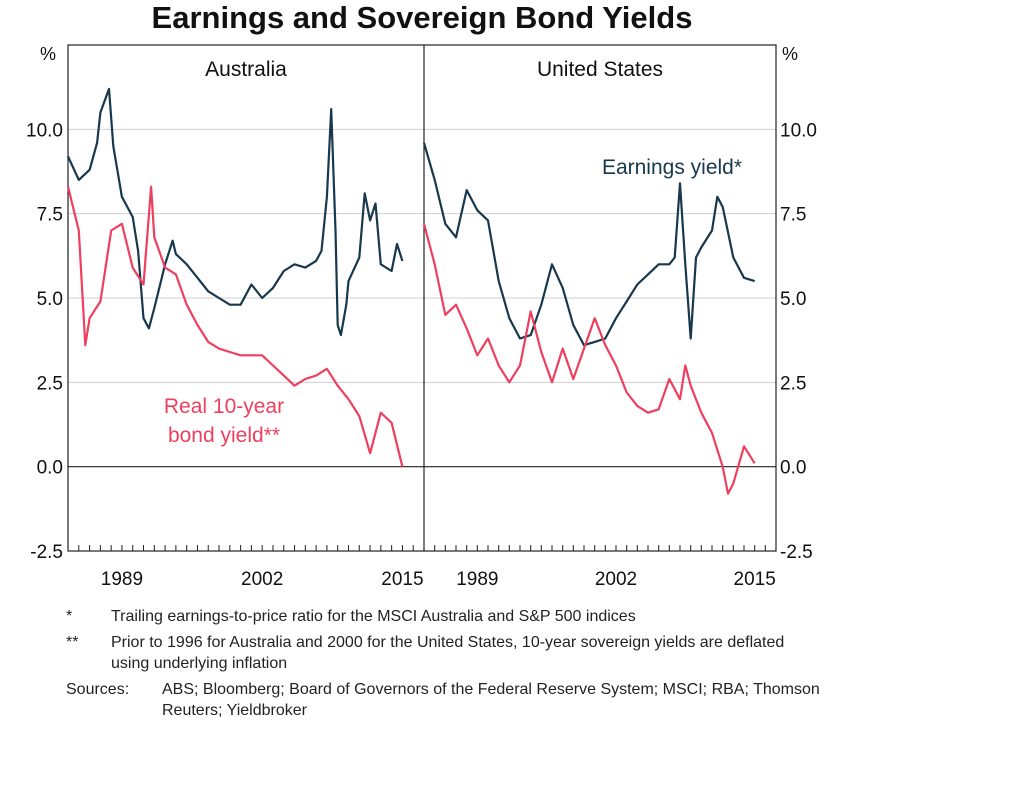  I want to click on y-tick-left-5: 10.0, so click(44, 130).